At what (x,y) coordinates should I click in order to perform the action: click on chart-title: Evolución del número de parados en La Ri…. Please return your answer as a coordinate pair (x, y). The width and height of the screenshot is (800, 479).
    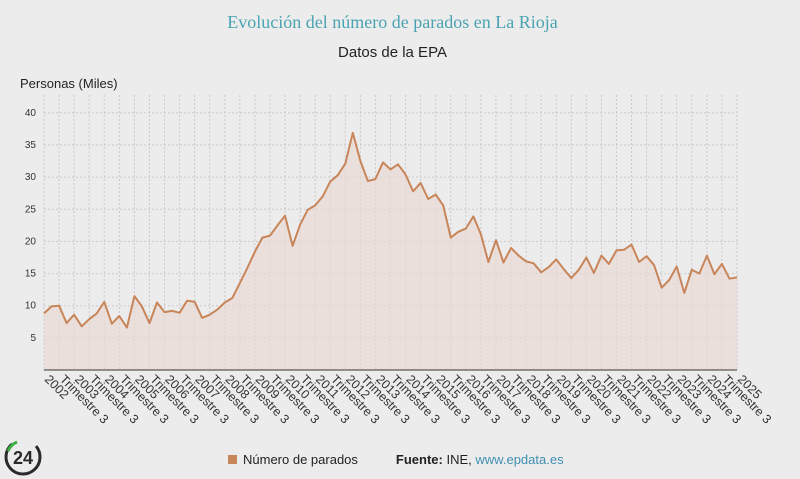
    Looking at the image, I should click on (392, 22).